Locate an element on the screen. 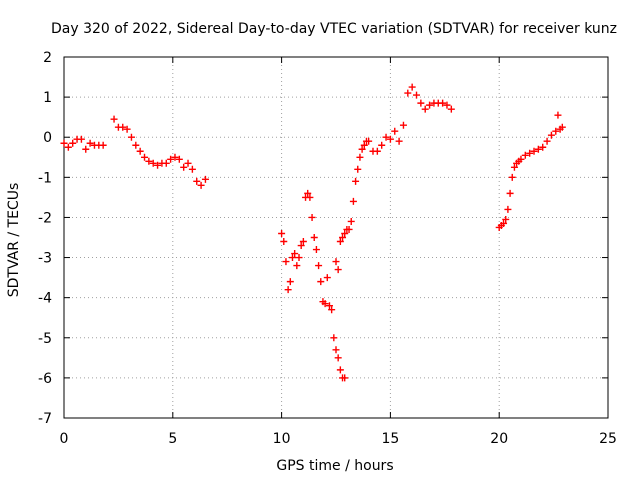 This screenshot has width=640, height=480. y-tick-label: 2 is located at coordinates (47, 58).